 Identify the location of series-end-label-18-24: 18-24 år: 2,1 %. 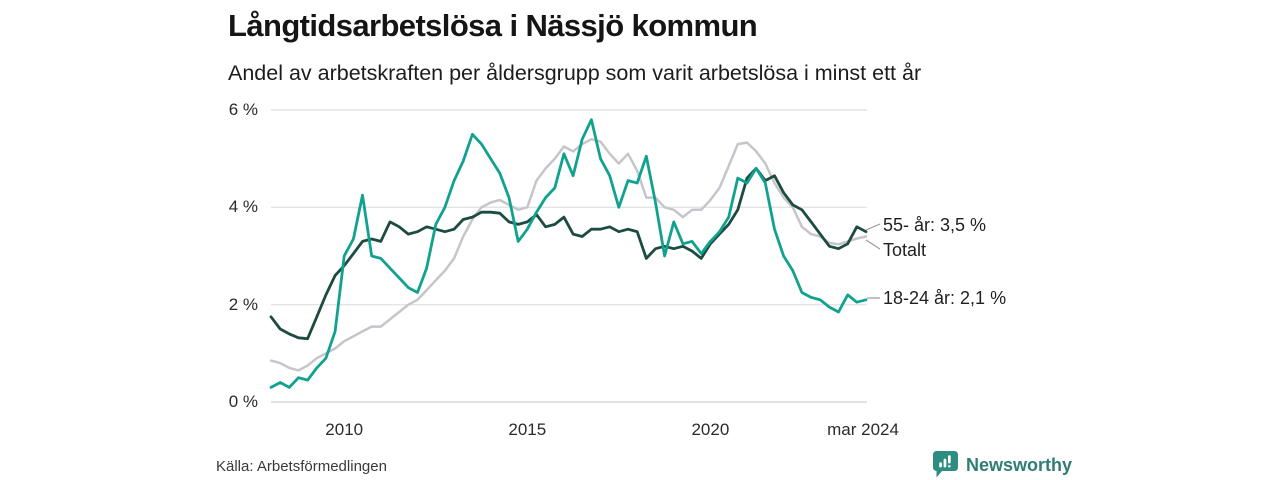
(945, 298).